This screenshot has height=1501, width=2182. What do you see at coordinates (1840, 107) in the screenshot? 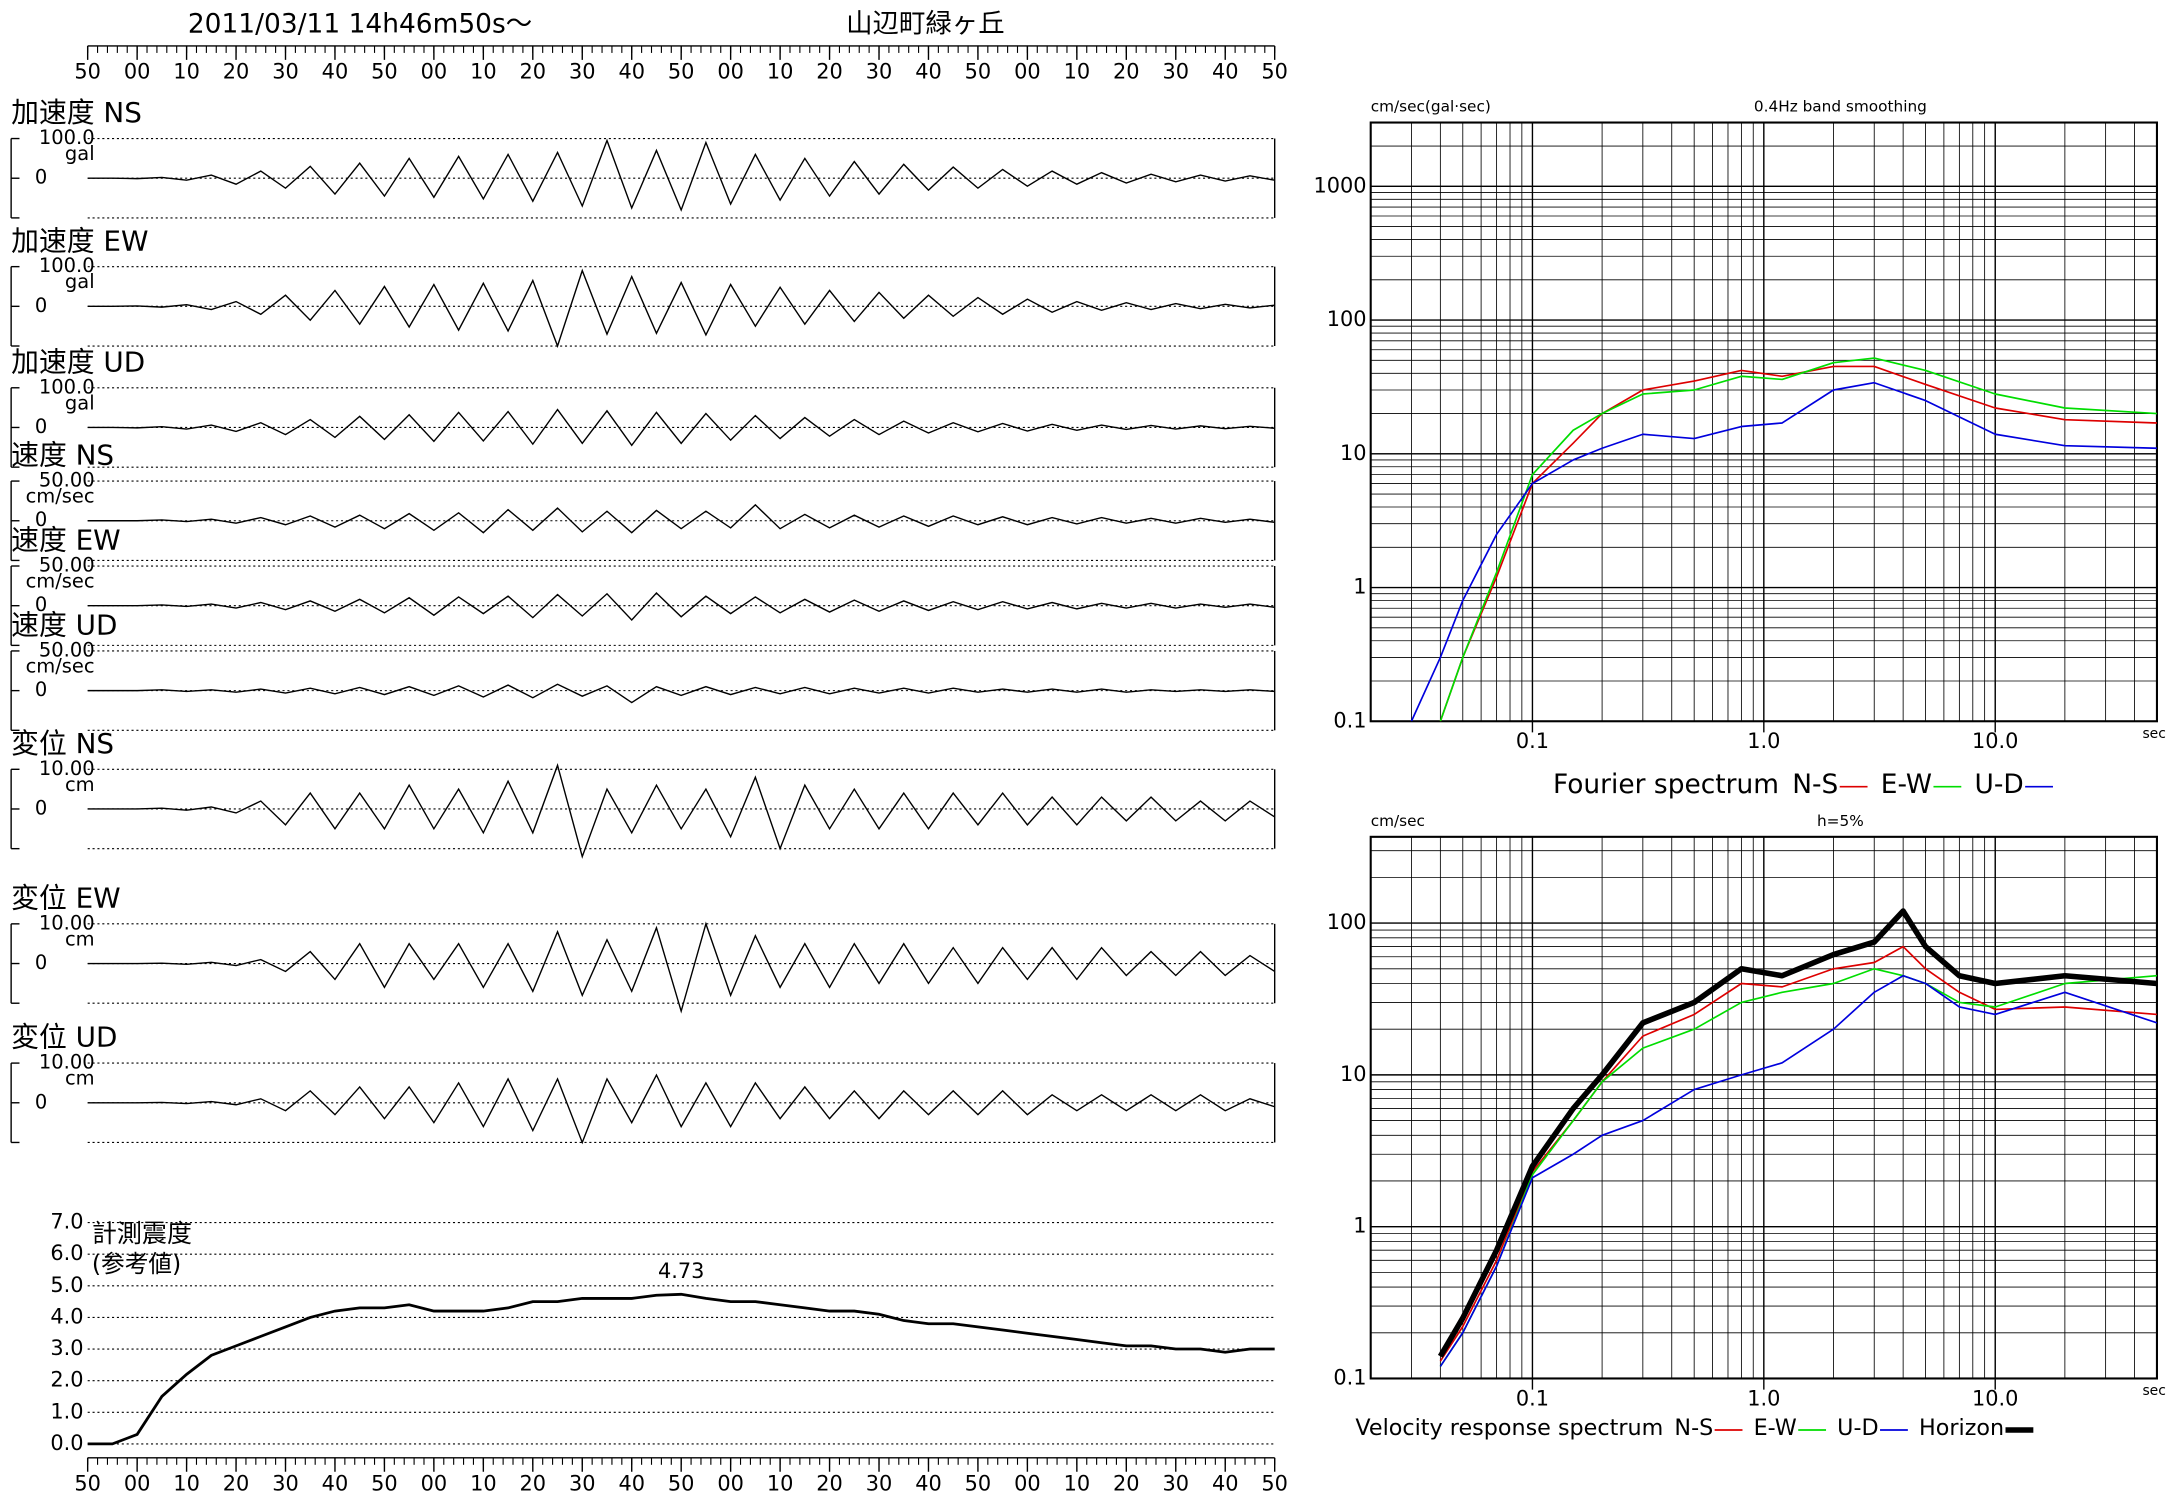
I see `chart-title: 0.4Hz band smoothing` at bounding box center [1840, 107].